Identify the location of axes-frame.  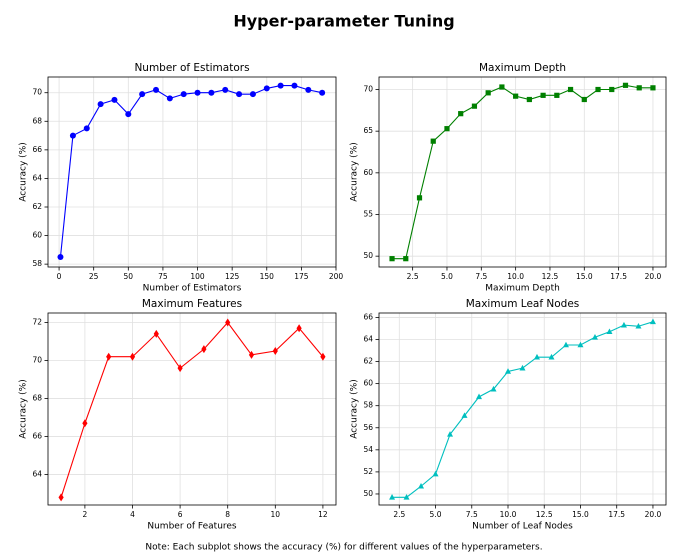
(192, 409).